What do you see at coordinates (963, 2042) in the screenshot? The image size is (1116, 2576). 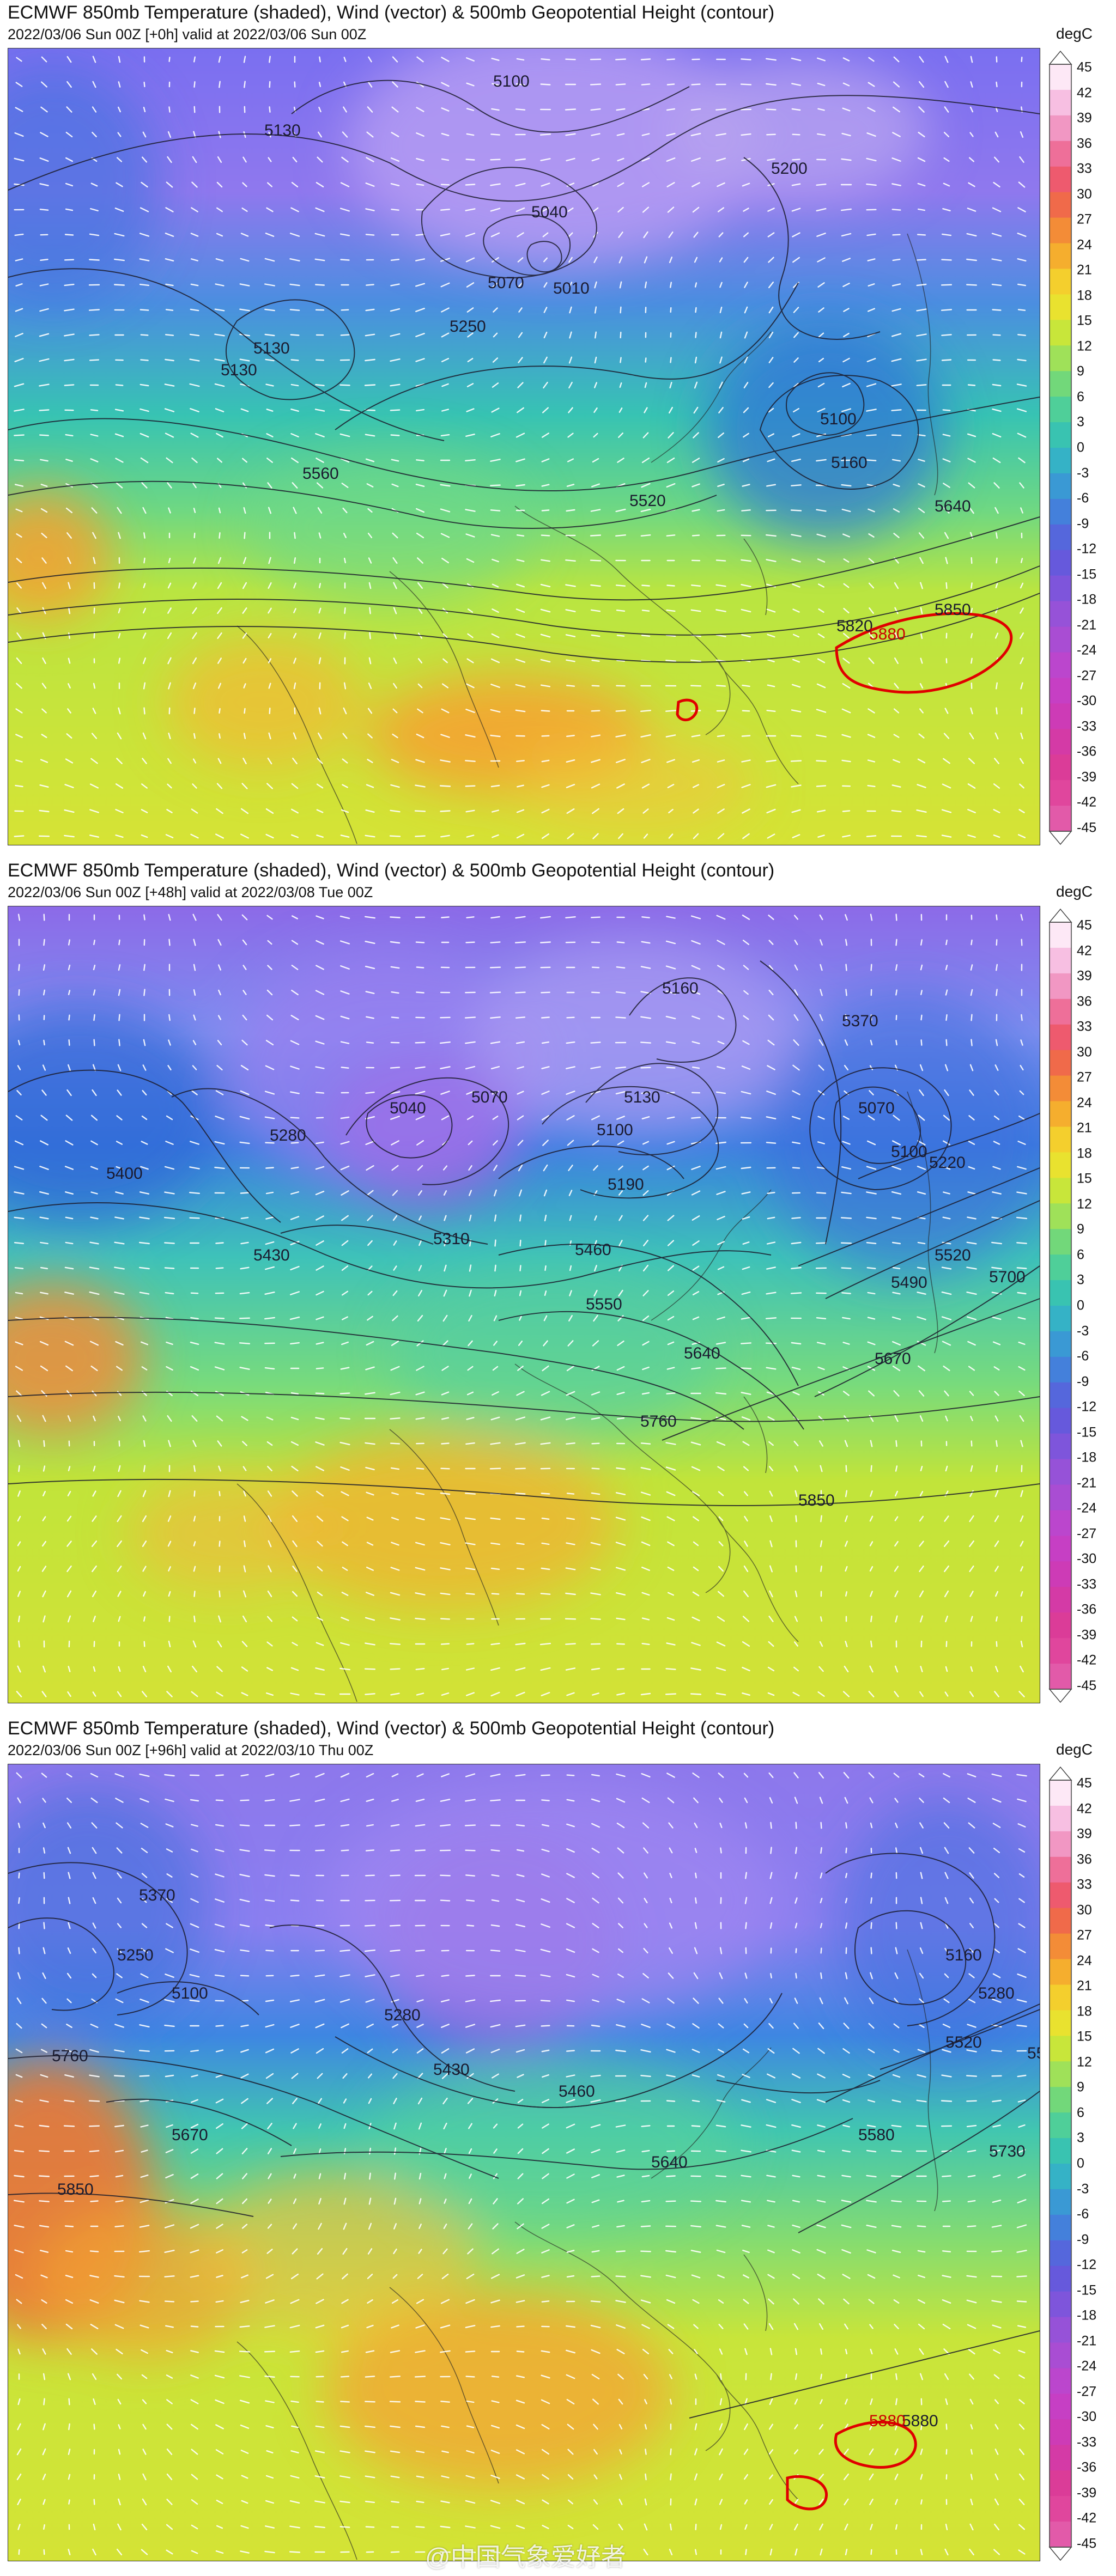 I see `contour-label: 5520` at bounding box center [963, 2042].